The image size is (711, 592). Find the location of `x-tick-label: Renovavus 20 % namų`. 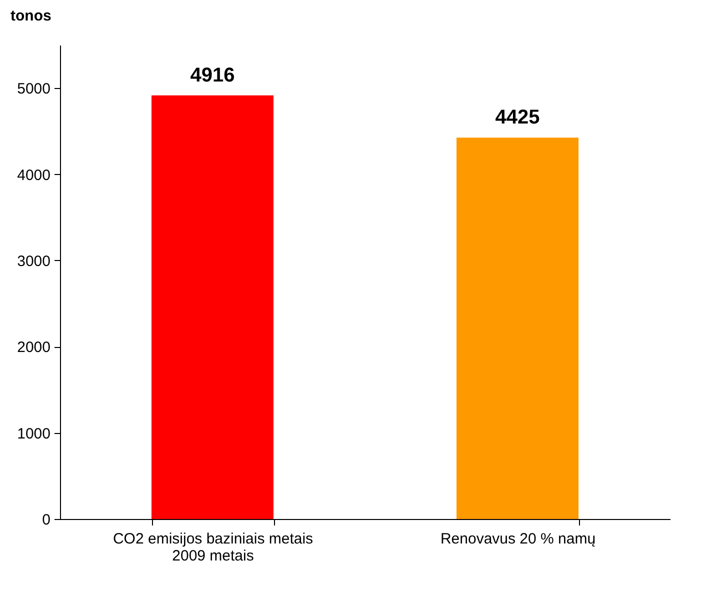

x-tick-label: Renovavus 20 % namų is located at coordinates (518, 539).